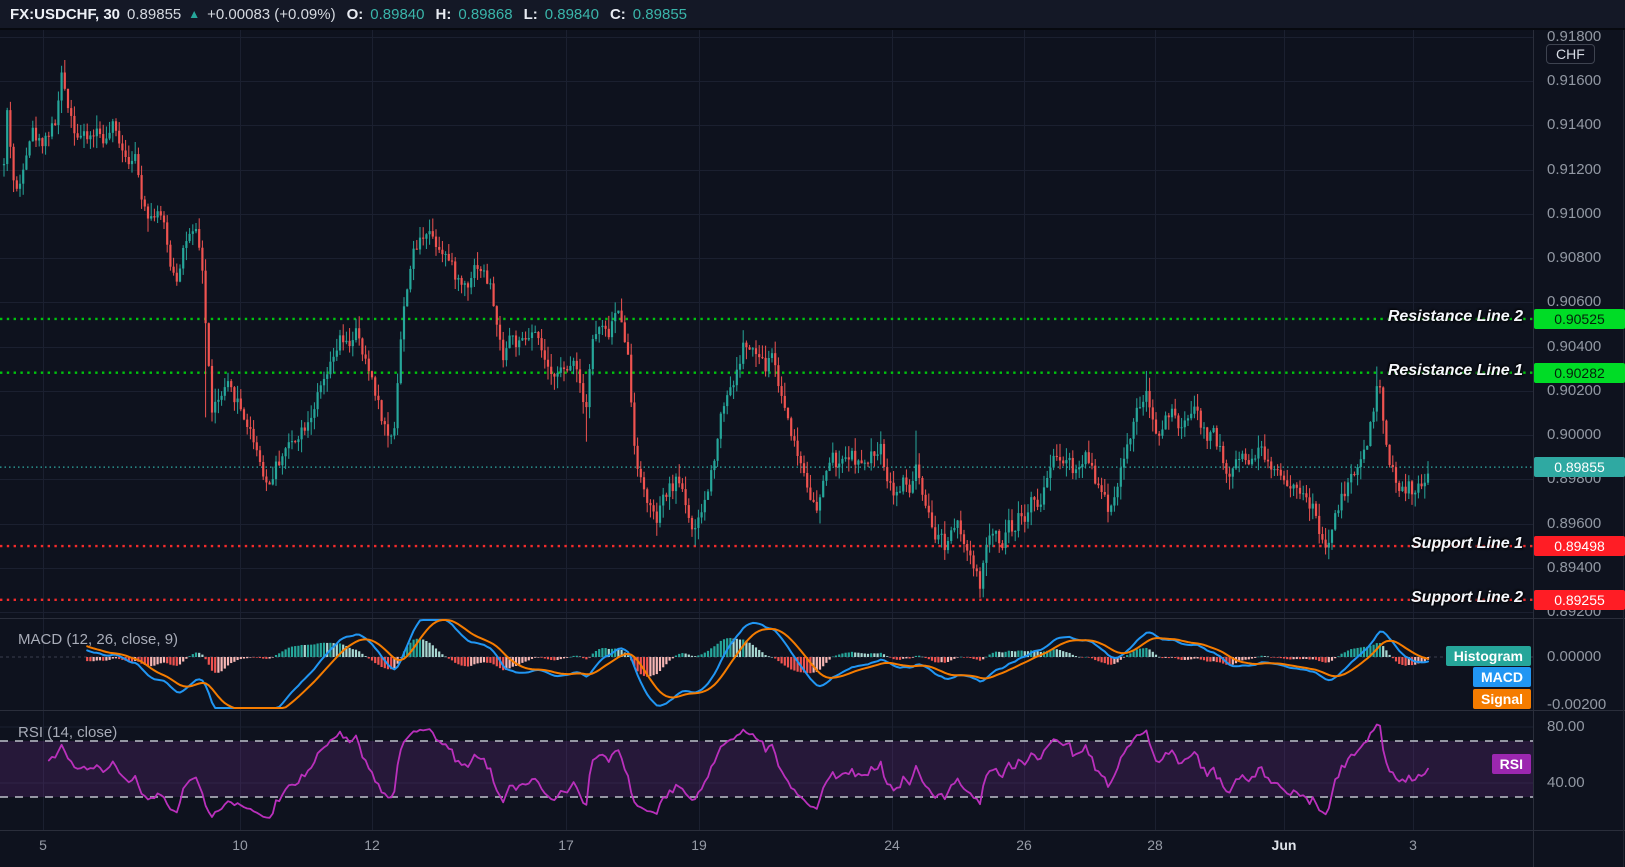 This screenshot has height=867, width=1625. I want to click on time-axis-label: 5, so click(43, 845).